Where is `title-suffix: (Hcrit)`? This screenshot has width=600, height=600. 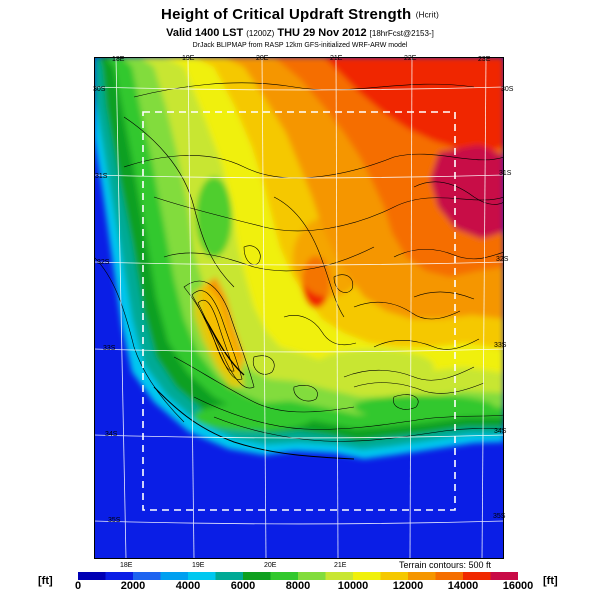 title-suffix: (Hcrit) is located at coordinates (427, 15).